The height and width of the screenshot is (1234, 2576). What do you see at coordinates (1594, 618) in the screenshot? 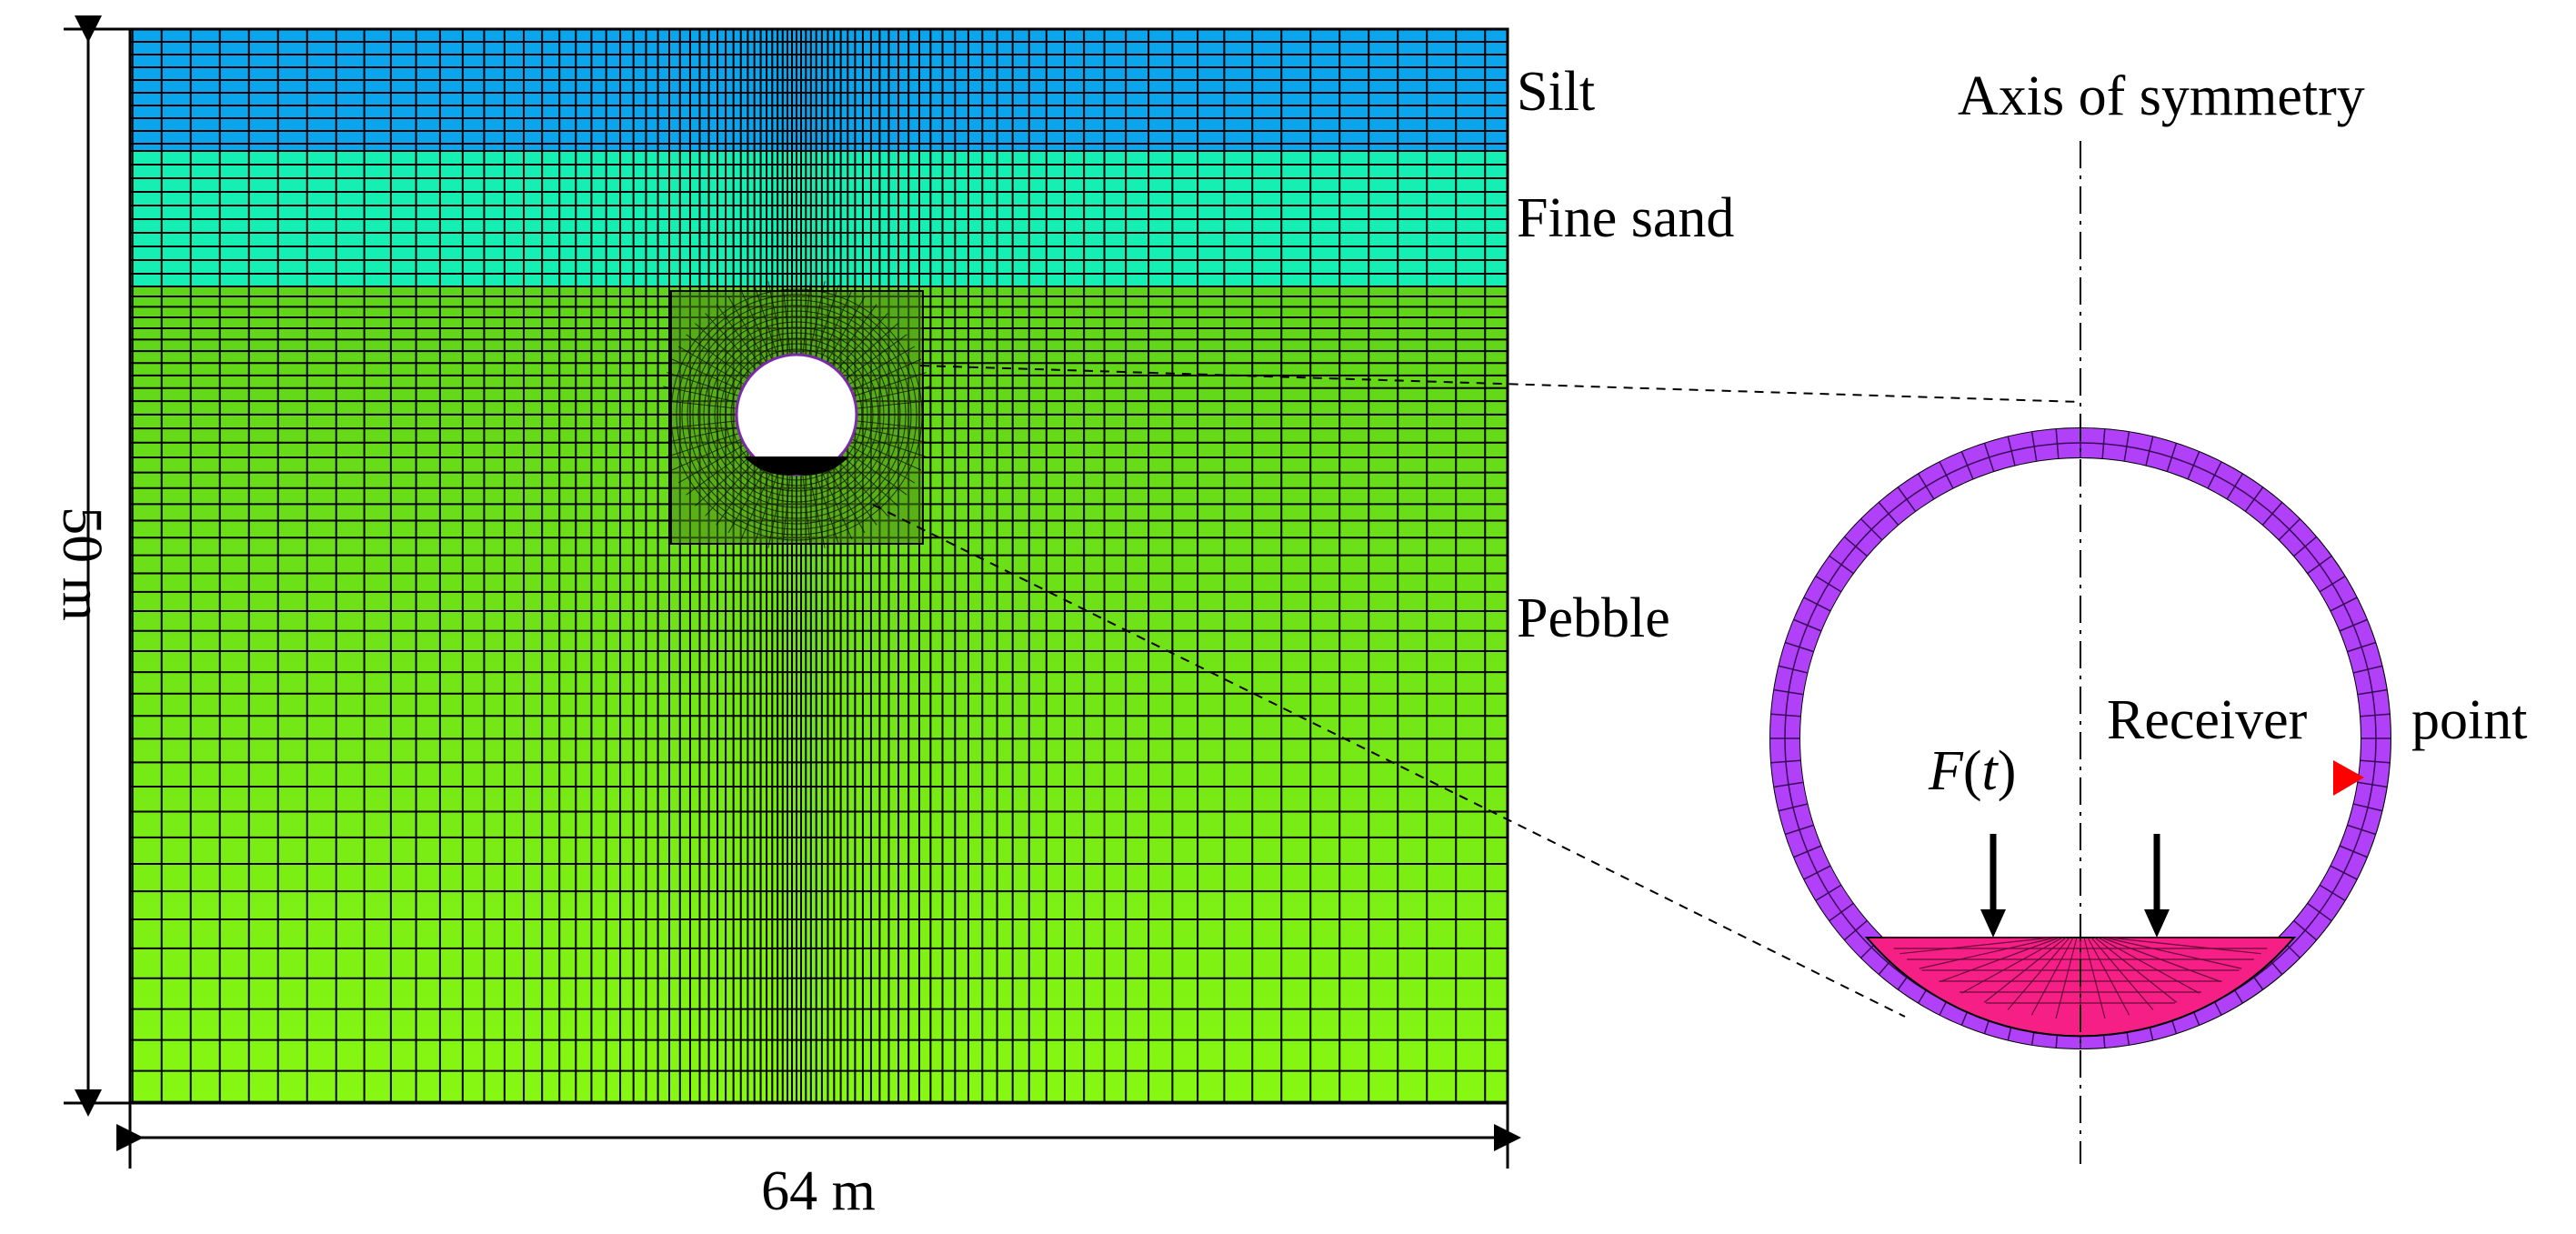
I see `pebble-label: Pebble` at bounding box center [1594, 618].